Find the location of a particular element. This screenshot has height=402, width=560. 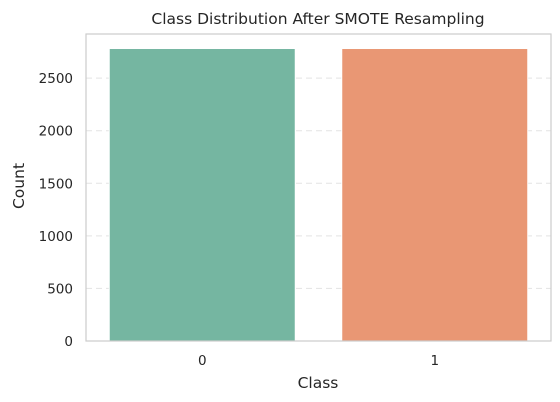

x-tick-label: 0 is located at coordinates (202, 361).